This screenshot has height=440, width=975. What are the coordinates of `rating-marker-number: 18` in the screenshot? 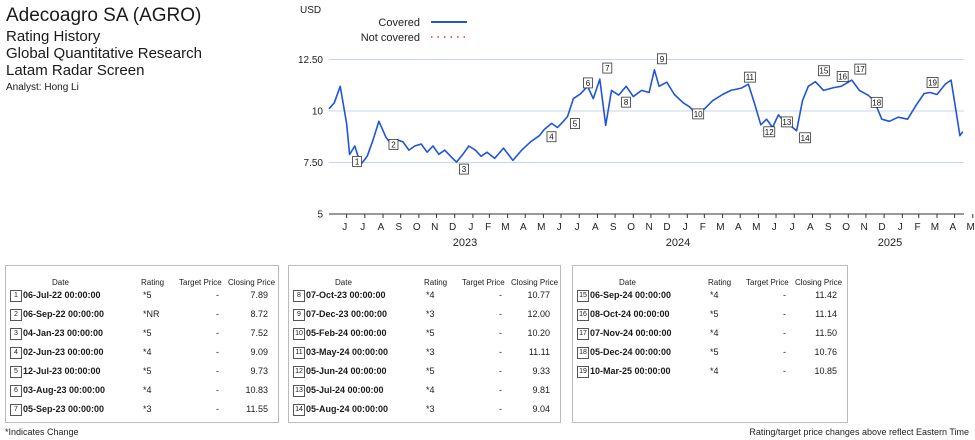 It's located at (876, 102).